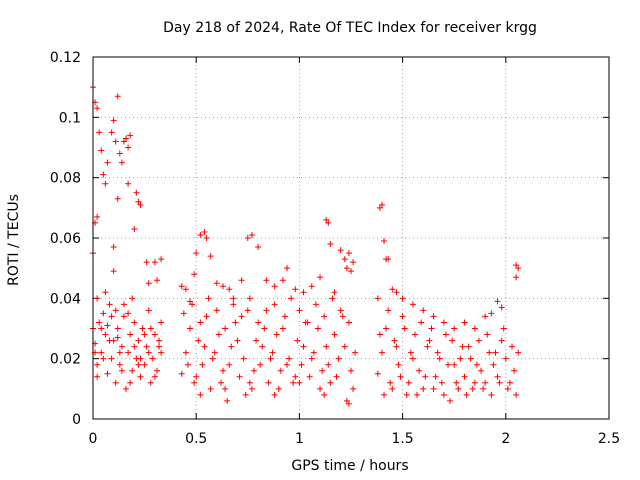 The height and width of the screenshot is (480, 640). What do you see at coordinates (93, 439) in the screenshot?
I see `x-tick-label: 0` at bounding box center [93, 439].